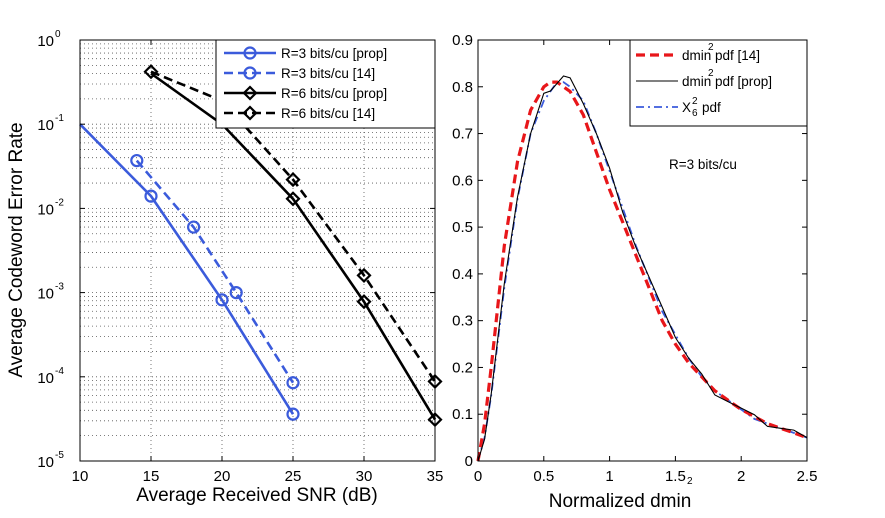  I want to click on x-tick-label: 0, so click(478, 476).